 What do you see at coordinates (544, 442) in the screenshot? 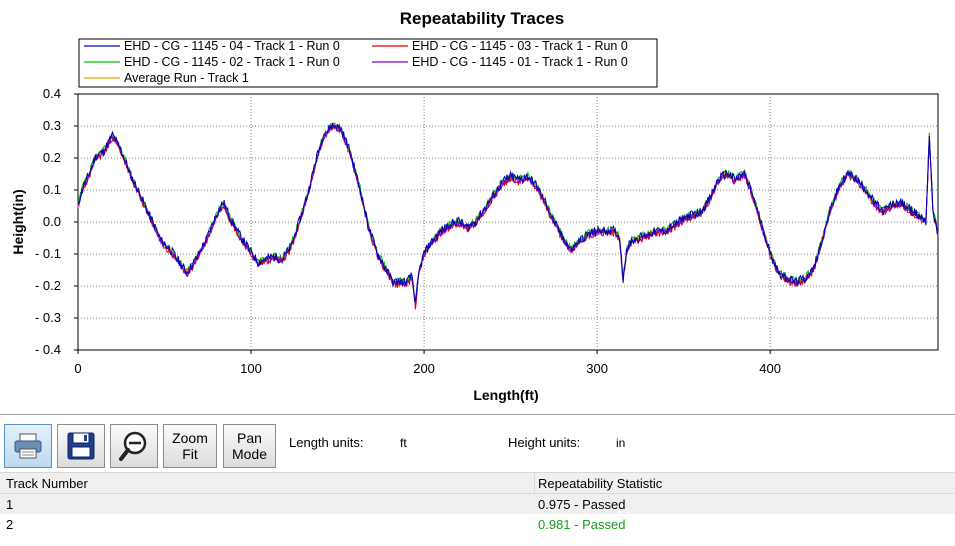
I see `height-units-label: Height units:` at bounding box center [544, 442].